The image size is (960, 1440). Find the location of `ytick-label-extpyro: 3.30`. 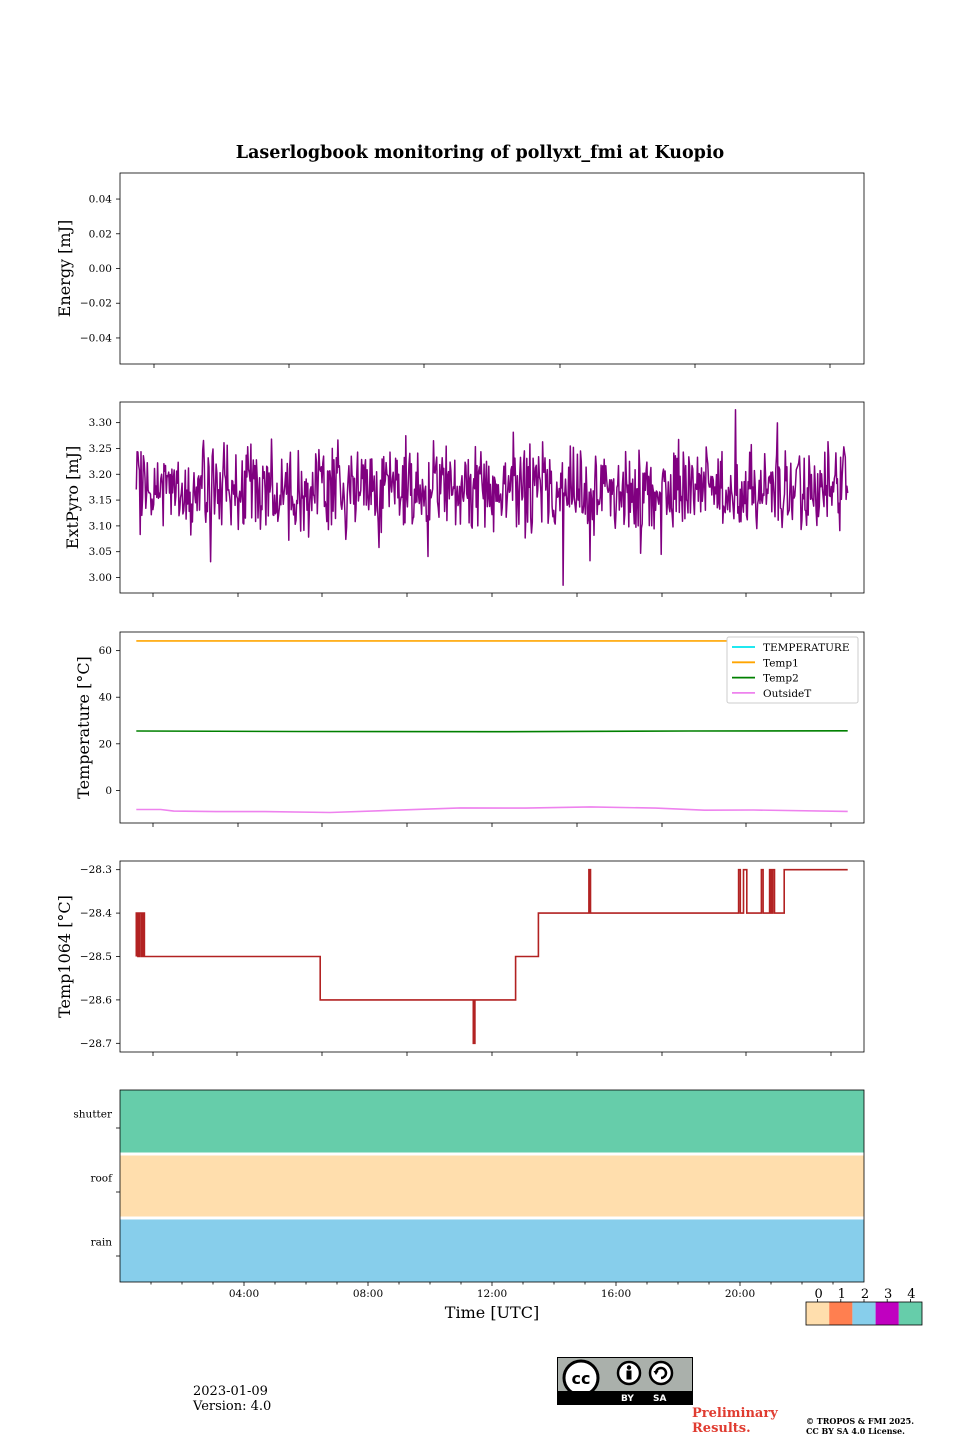

ytick-label-extpyro: 3.30 is located at coordinates (100, 423).